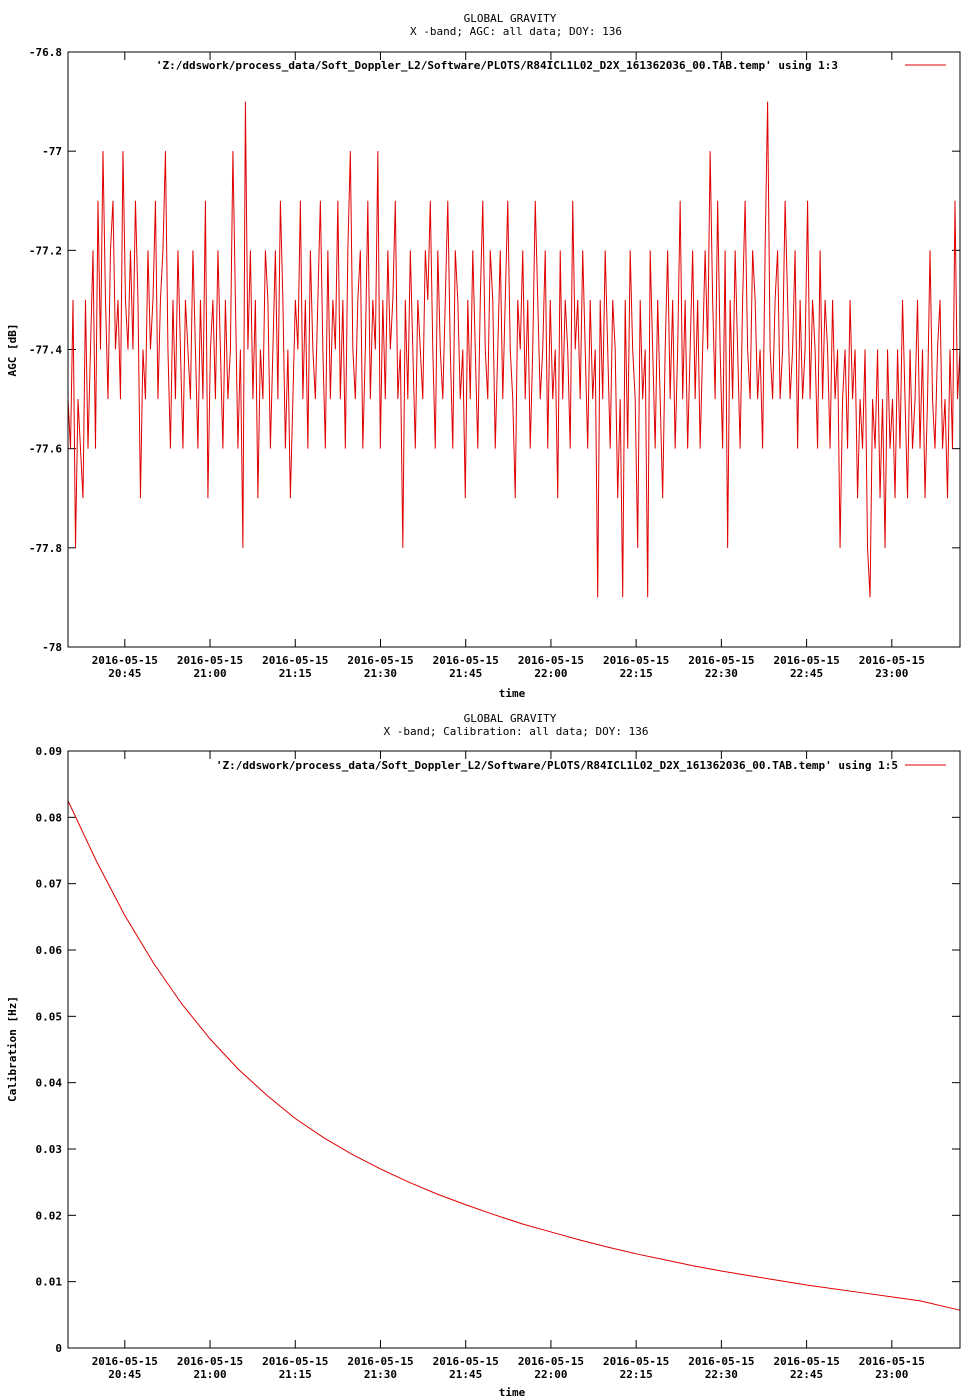  Describe the element at coordinates (891, 1374) in the screenshot. I see `calibration-x-tick-time: 23:00` at that location.